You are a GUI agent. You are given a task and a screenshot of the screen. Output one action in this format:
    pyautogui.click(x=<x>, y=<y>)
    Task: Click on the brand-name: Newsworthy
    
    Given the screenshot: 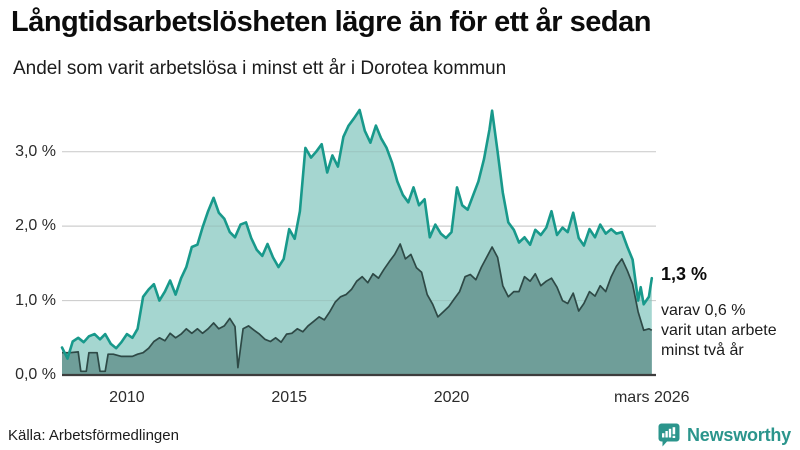 What is the action you would take?
    pyautogui.click(x=738, y=435)
    